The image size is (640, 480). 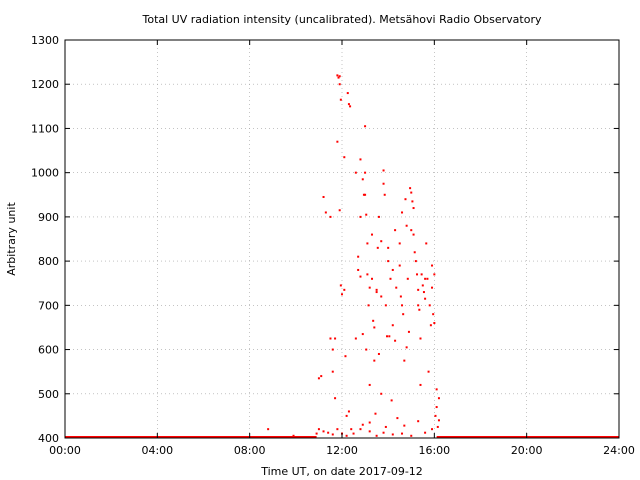 What do you see at coordinates (45, 239) in the screenshot?
I see `y-tick-labels: 400 500 600 700 800 900 1000 1100 1200 1300` at bounding box center [45, 239].